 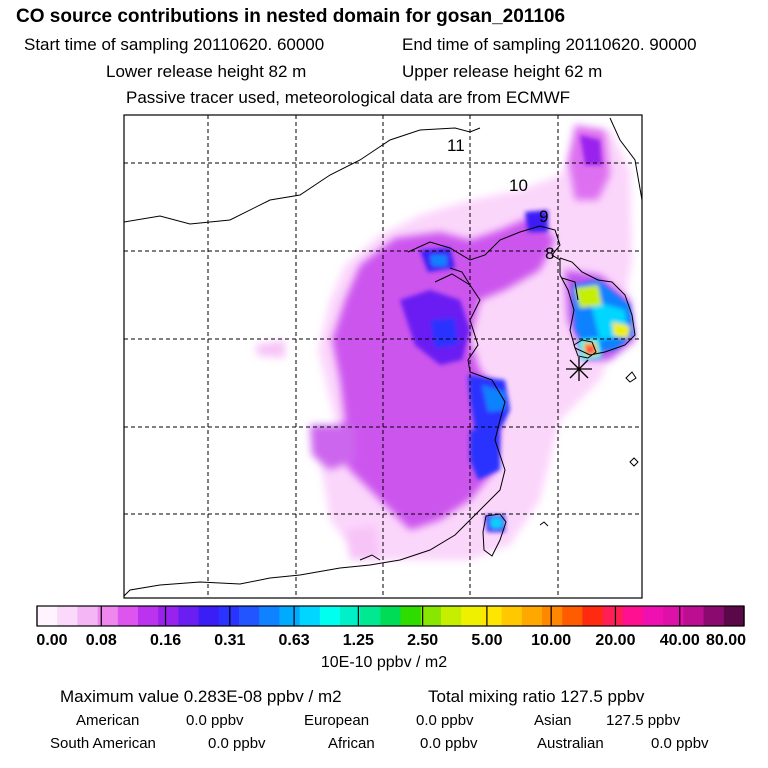 What do you see at coordinates (549, 44) in the screenshot?
I see `end-time-label: End time of sampling 20110620. 90000` at bounding box center [549, 44].